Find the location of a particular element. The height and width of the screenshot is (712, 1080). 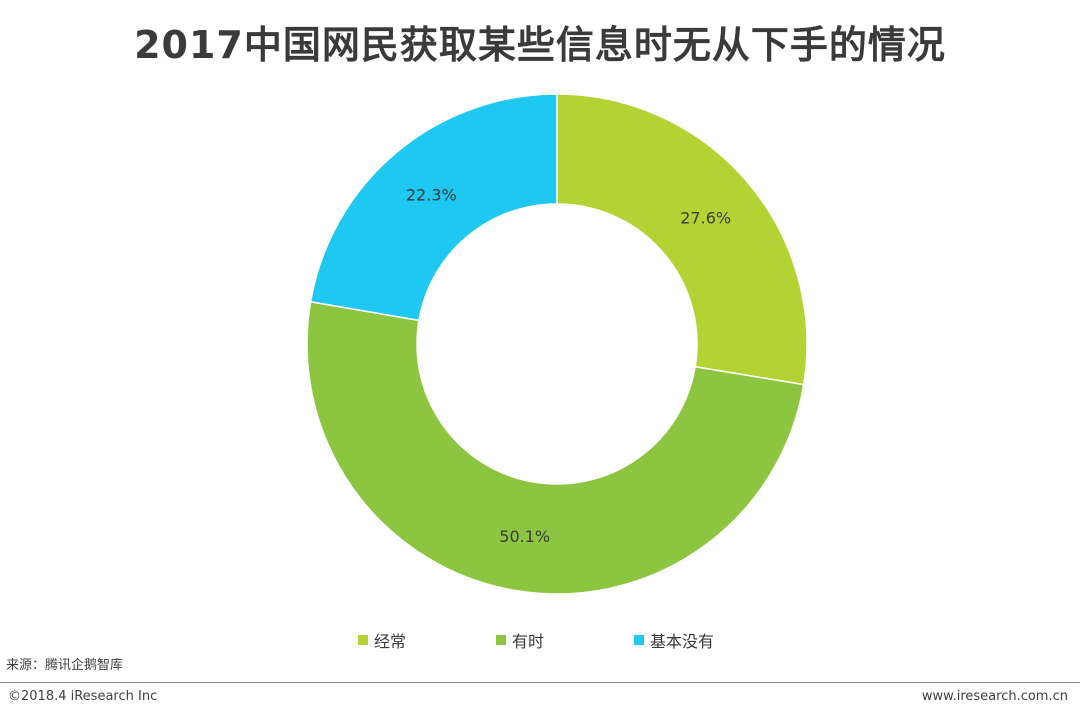

footer-divider is located at coordinates (540, 682).